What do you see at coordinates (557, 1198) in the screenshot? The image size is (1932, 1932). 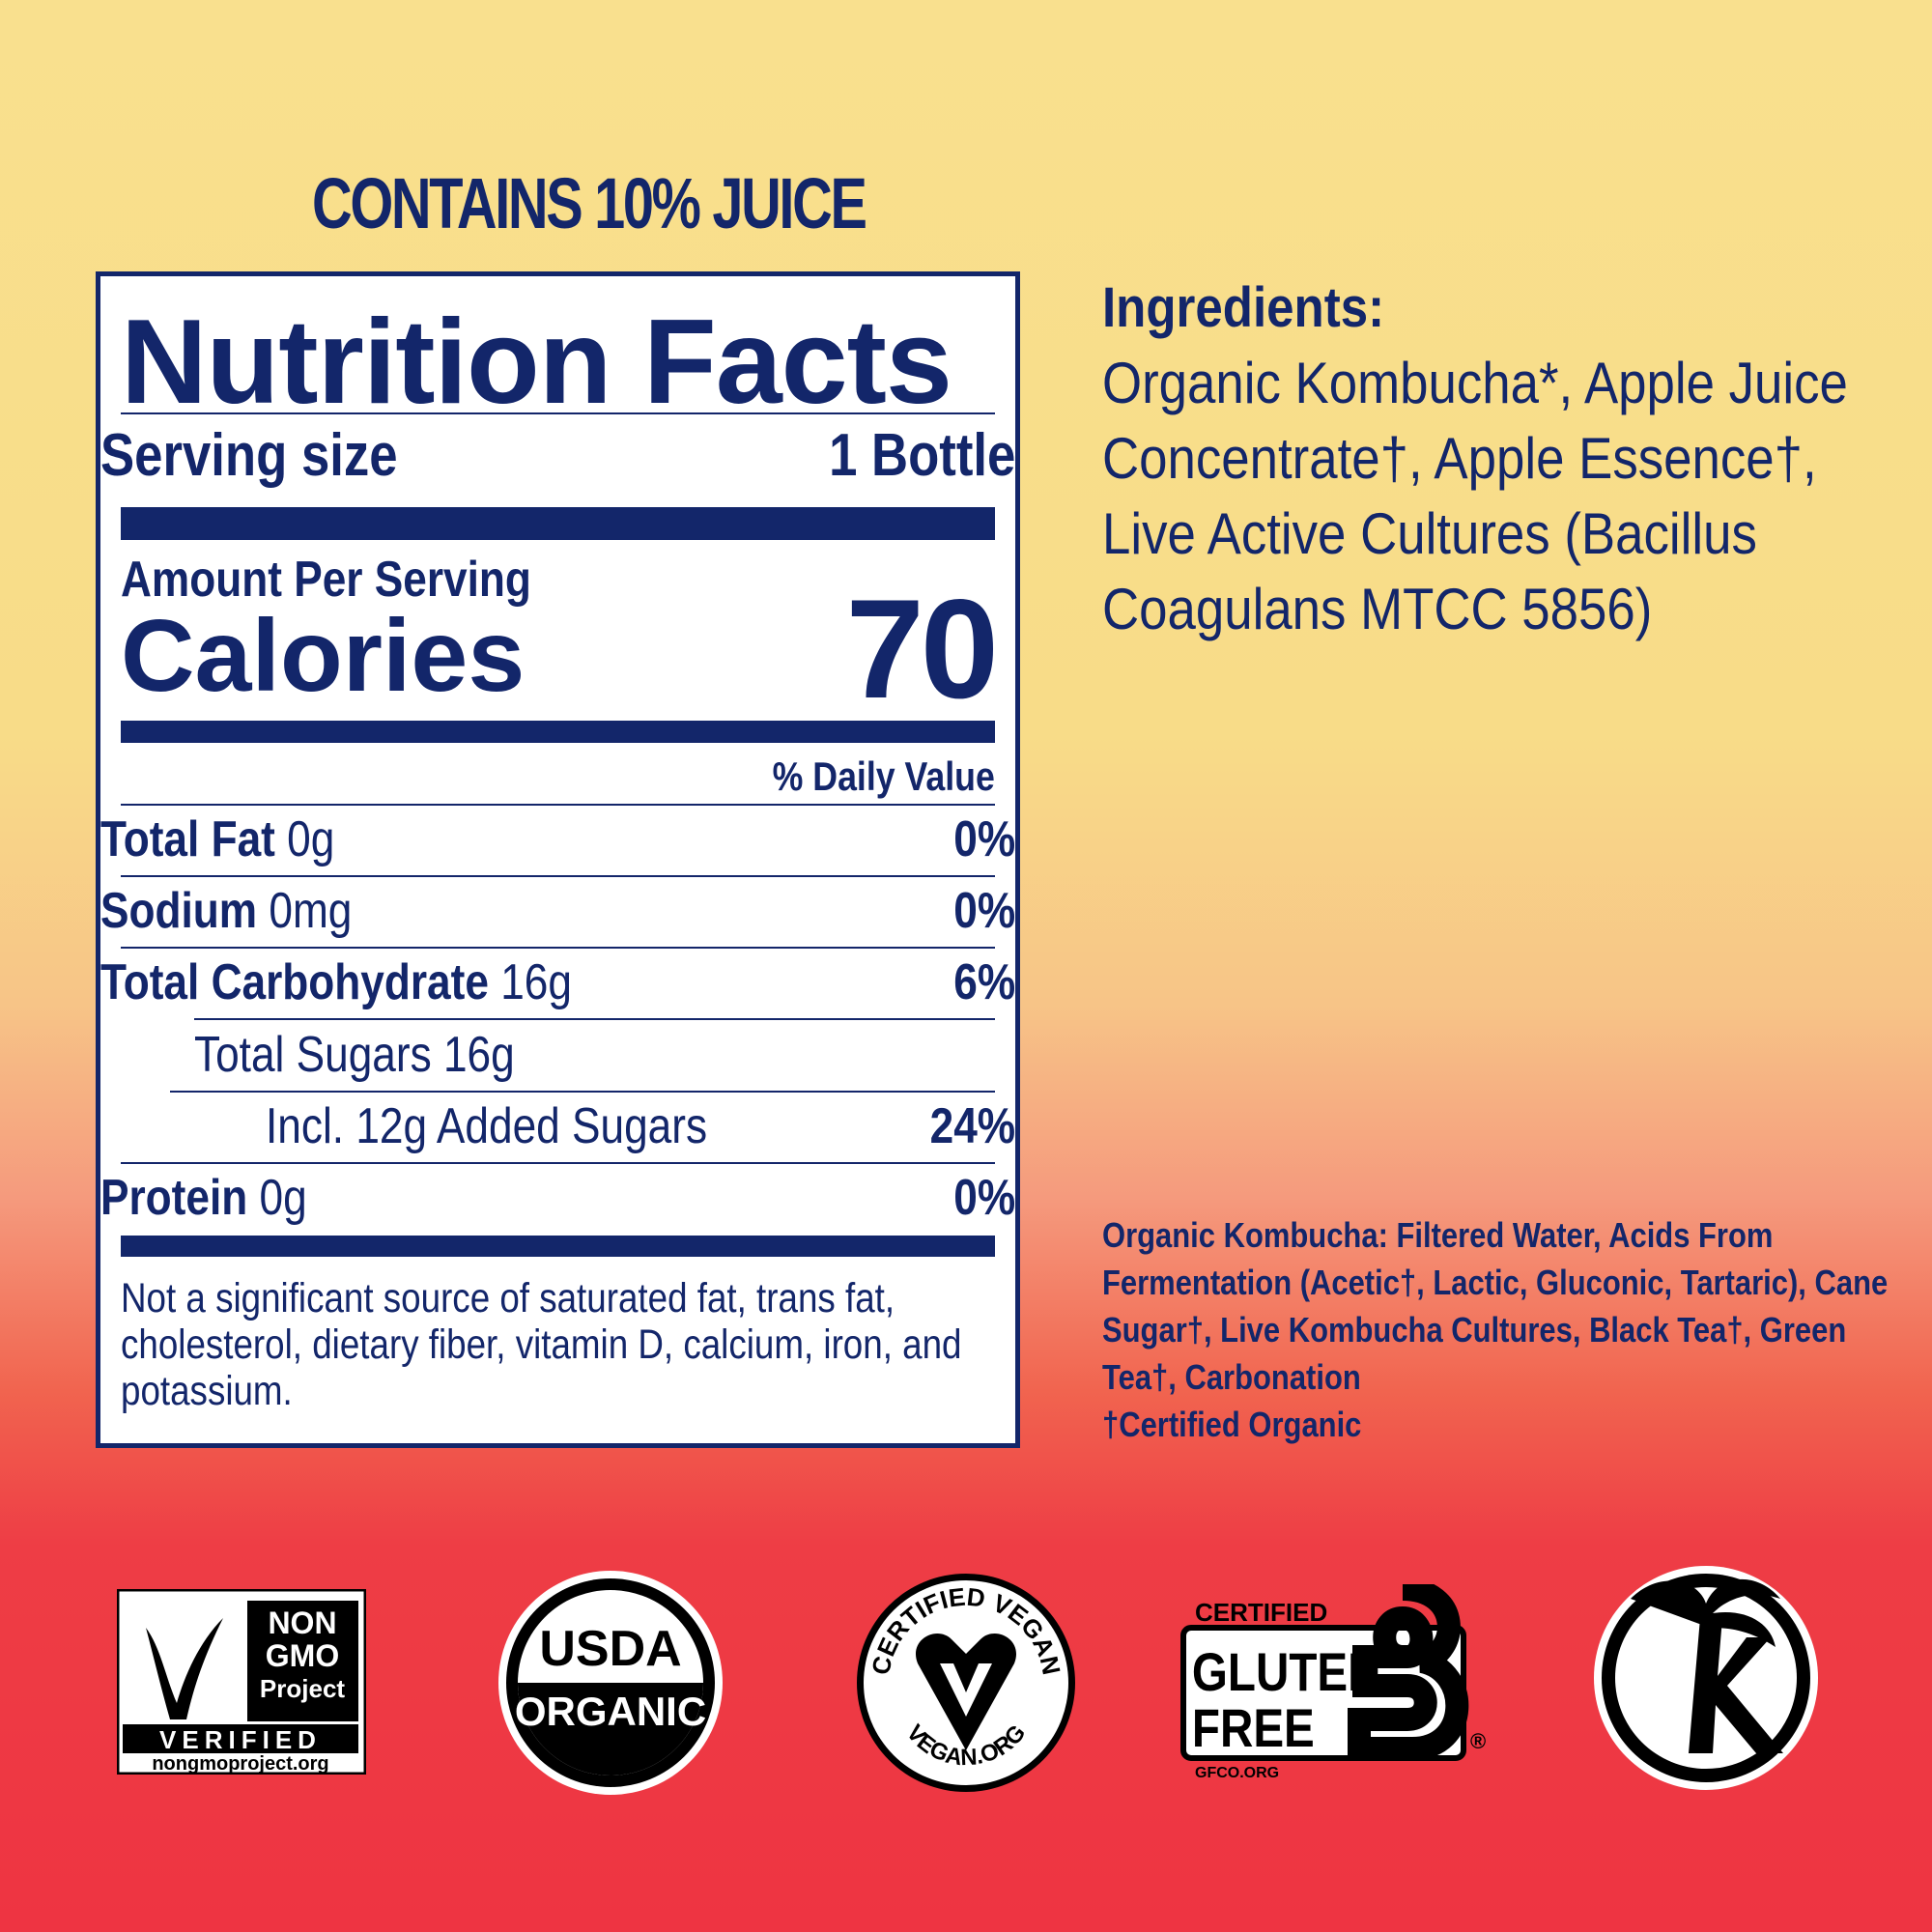 I see `nutrient-row-protein: Protein 0g 0%` at bounding box center [557, 1198].